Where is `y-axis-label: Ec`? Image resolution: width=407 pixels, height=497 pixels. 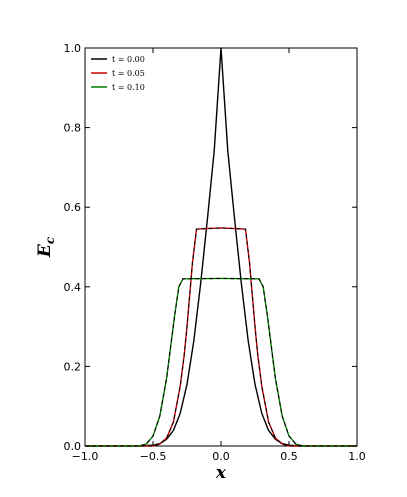 y-axis-label: Ec is located at coordinates (46, 247).